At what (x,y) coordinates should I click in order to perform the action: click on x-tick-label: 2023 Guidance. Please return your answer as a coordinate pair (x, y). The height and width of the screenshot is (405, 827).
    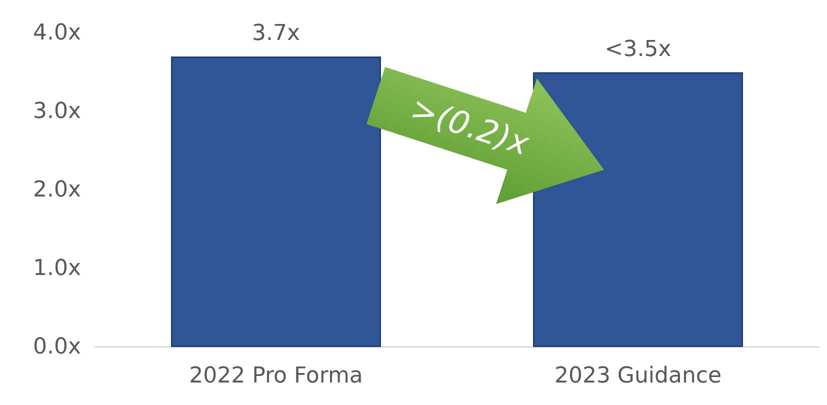
    Looking at the image, I should click on (638, 376).